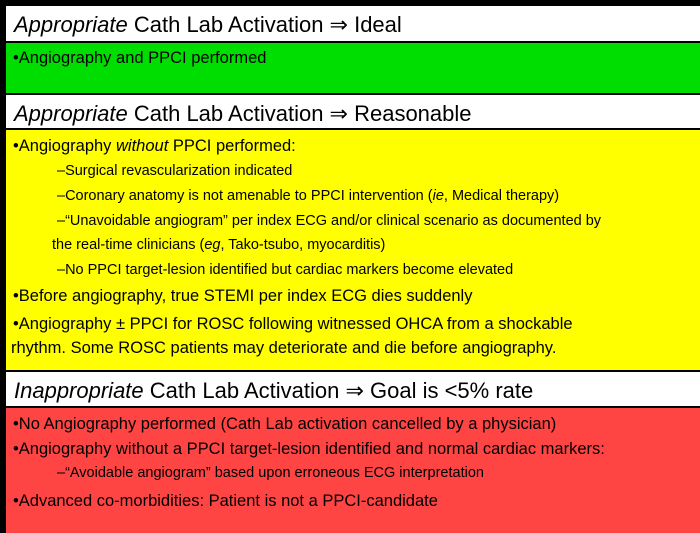  Describe the element at coordinates (212, 245) in the screenshot. I see `sub-list-item-emphasis: eg` at that location.